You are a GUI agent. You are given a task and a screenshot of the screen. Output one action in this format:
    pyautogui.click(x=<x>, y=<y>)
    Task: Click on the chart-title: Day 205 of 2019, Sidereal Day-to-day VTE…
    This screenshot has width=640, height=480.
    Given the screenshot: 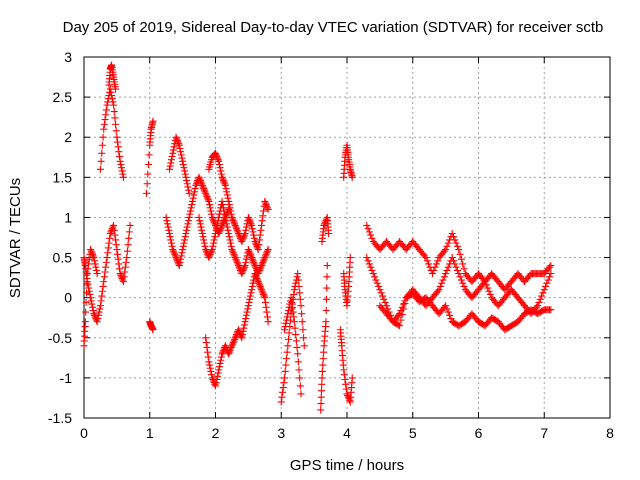 What is the action you would take?
    pyautogui.click(x=333, y=27)
    